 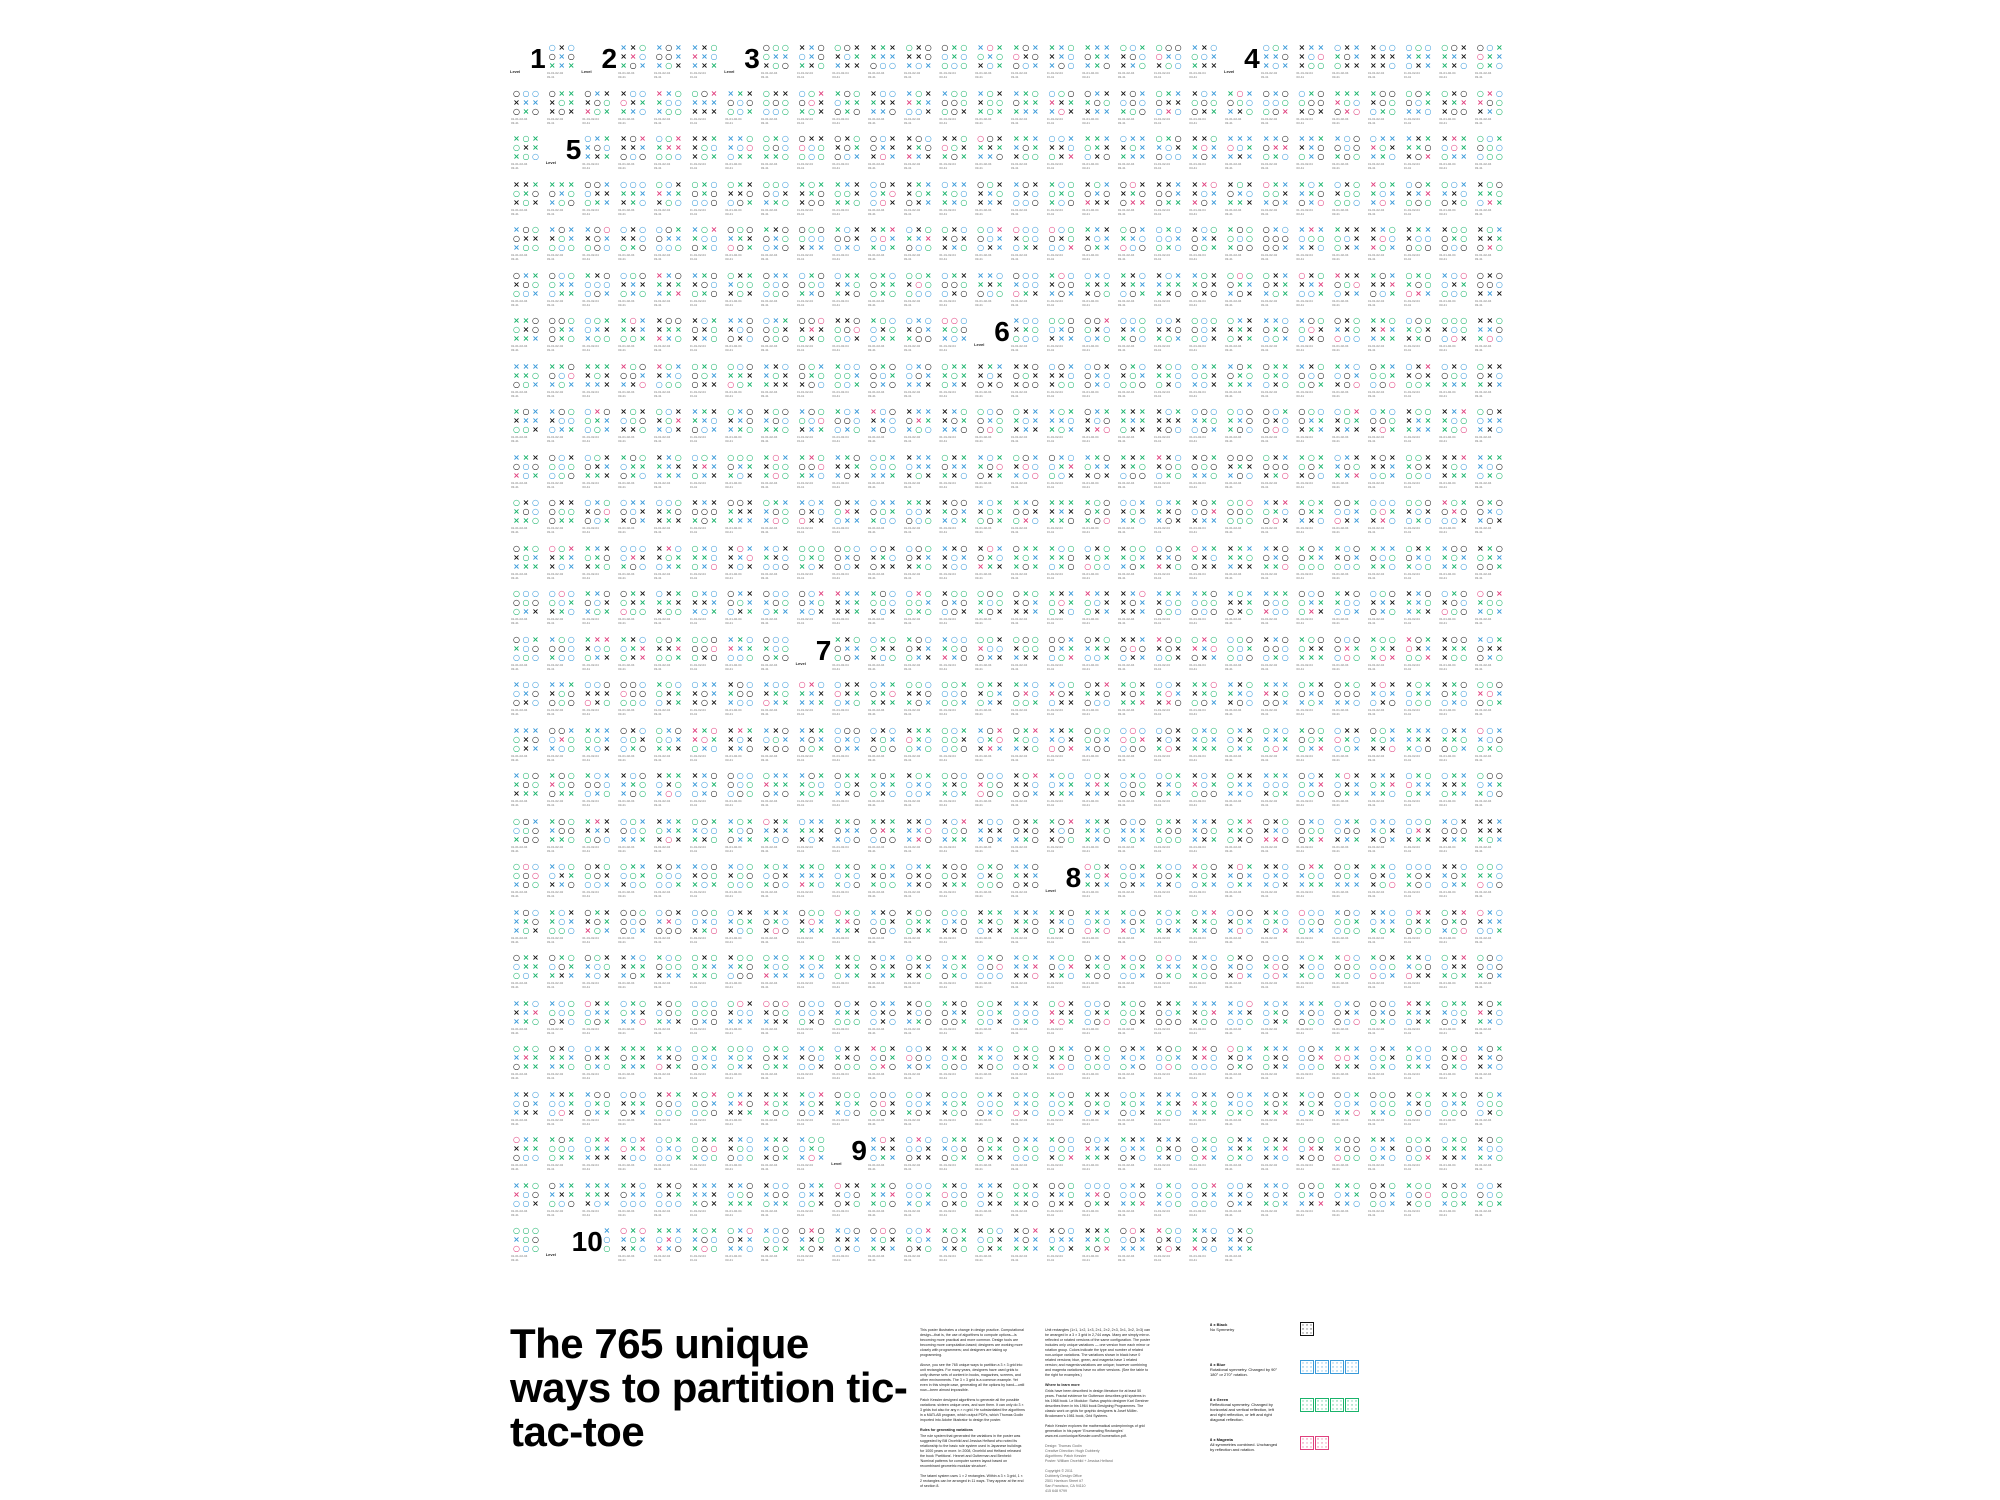 What do you see at coordinates (1454, 57) in the screenshot?
I see `tic-tac-toe-board: ○ ○ × × × × × × ○` at bounding box center [1454, 57].